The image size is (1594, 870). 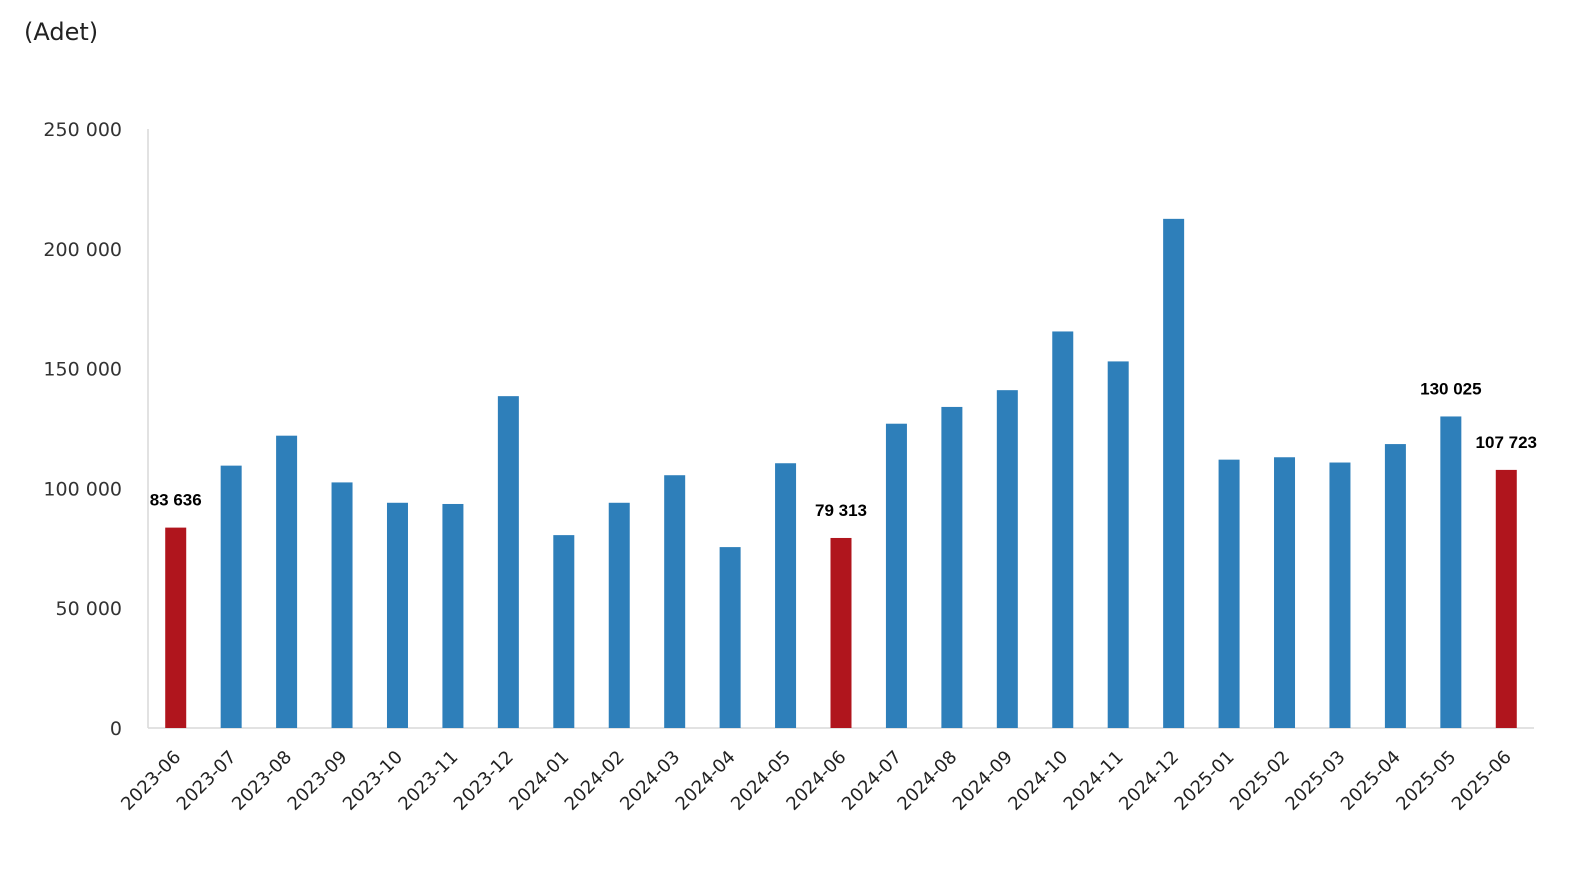 What do you see at coordinates (1205, 781) in the screenshot?
I see `x-tick-label: 2025-01` at bounding box center [1205, 781].